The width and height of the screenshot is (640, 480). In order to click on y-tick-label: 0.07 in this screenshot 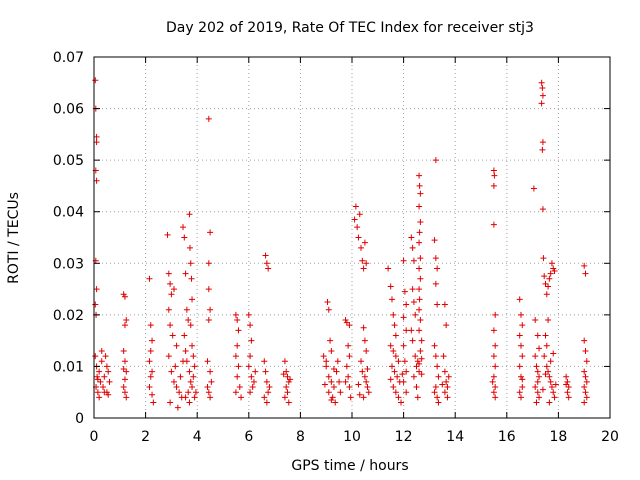, I will do `click(68, 58)`.